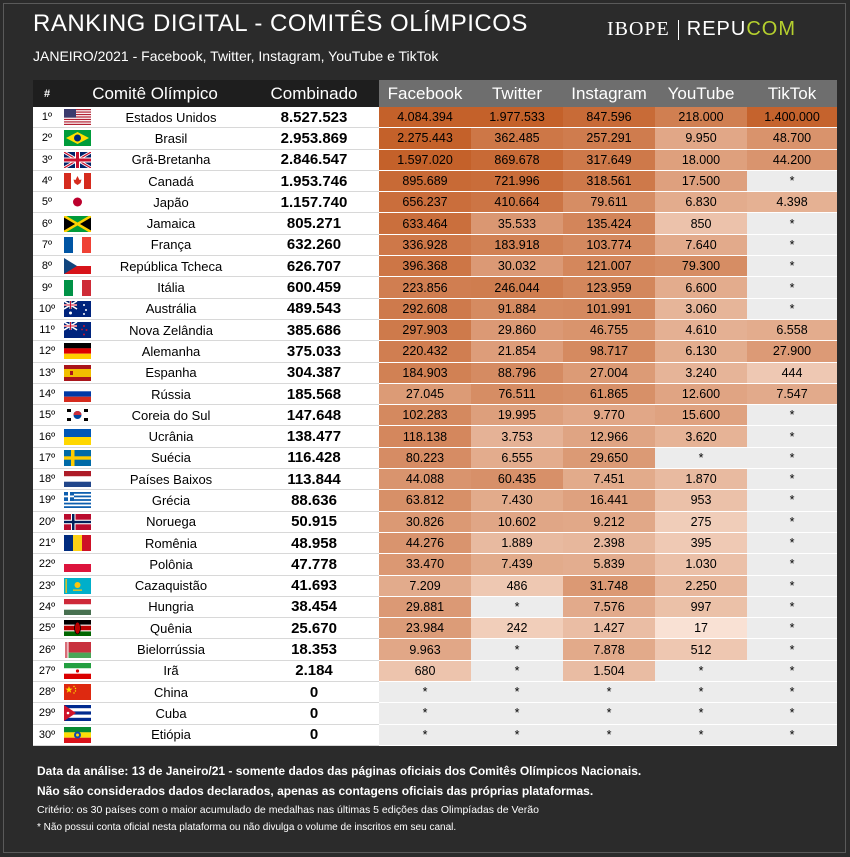  What do you see at coordinates (425, 500) in the screenshot?
I see `facebook-value: 63.812` at bounding box center [425, 500].